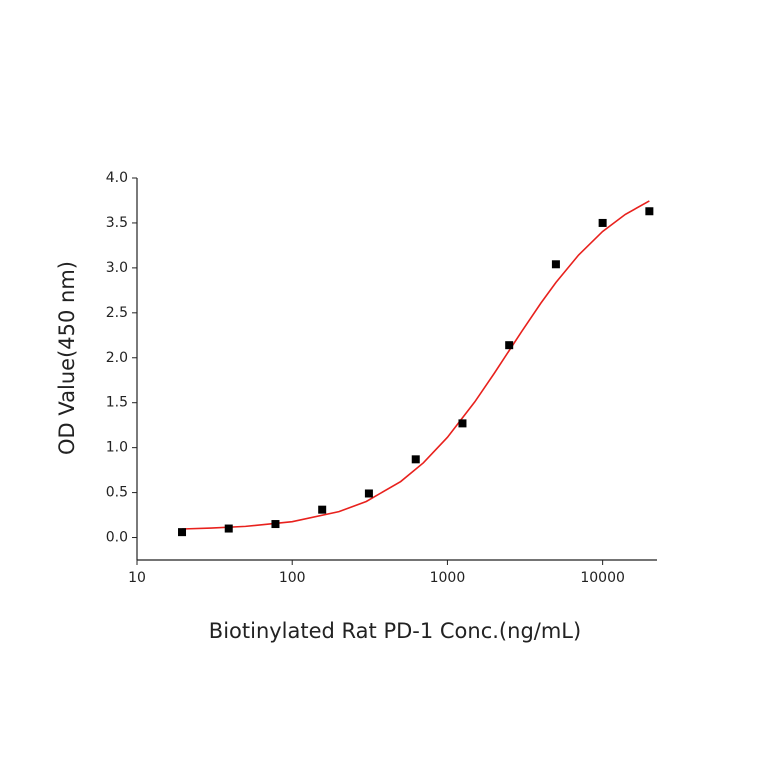  What do you see at coordinates (117, 313) in the screenshot?
I see `y-tick-label: 2.5` at bounding box center [117, 313].